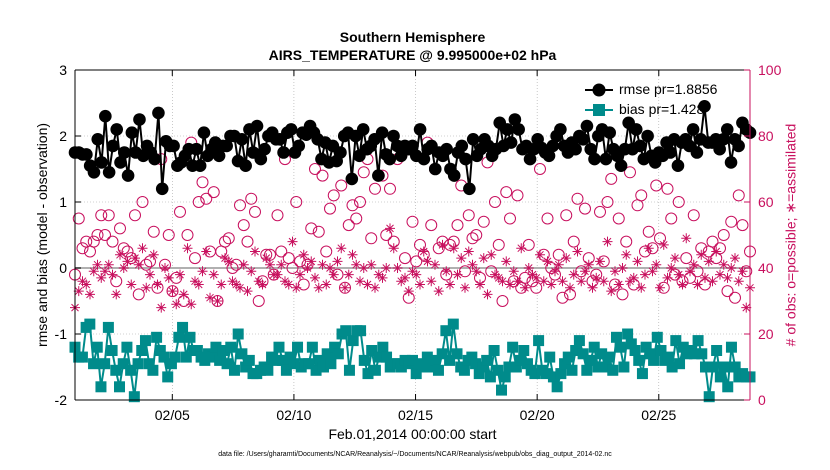 The height and width of the screenshot is (470, 830). What do you see at coordinates (762, 400) in the screenshot?
I see `y-tick-label-right: 0` at bounding box center [762, 400].